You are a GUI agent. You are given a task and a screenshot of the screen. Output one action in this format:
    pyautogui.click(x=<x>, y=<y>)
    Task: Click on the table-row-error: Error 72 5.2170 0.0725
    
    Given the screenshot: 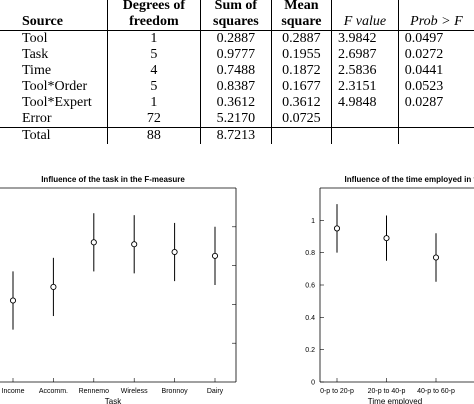 What is the action you would take?
    pyautogui.click(x=237, y=119)
    